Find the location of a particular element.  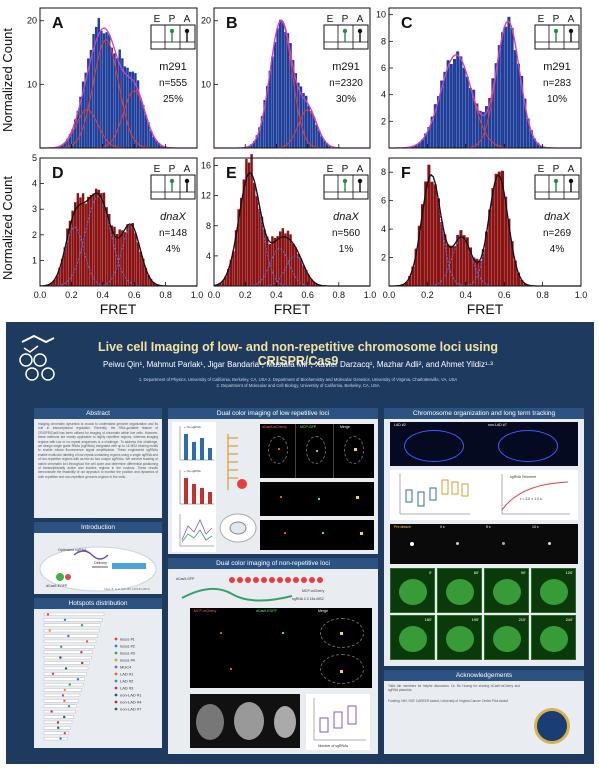

timepoint-label: 60' is located at coordinates (476, 572).